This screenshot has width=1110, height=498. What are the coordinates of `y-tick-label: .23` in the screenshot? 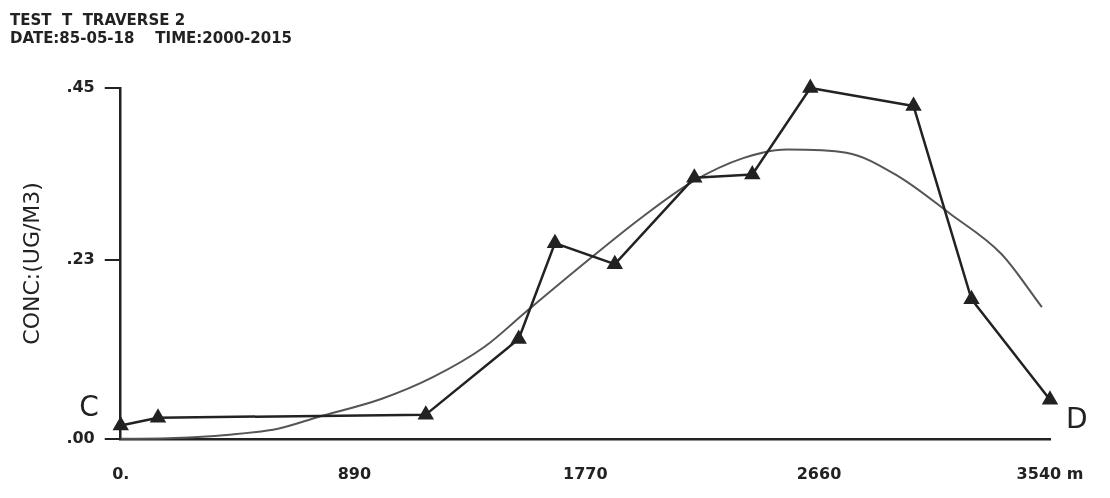 It's located at (80, 258).